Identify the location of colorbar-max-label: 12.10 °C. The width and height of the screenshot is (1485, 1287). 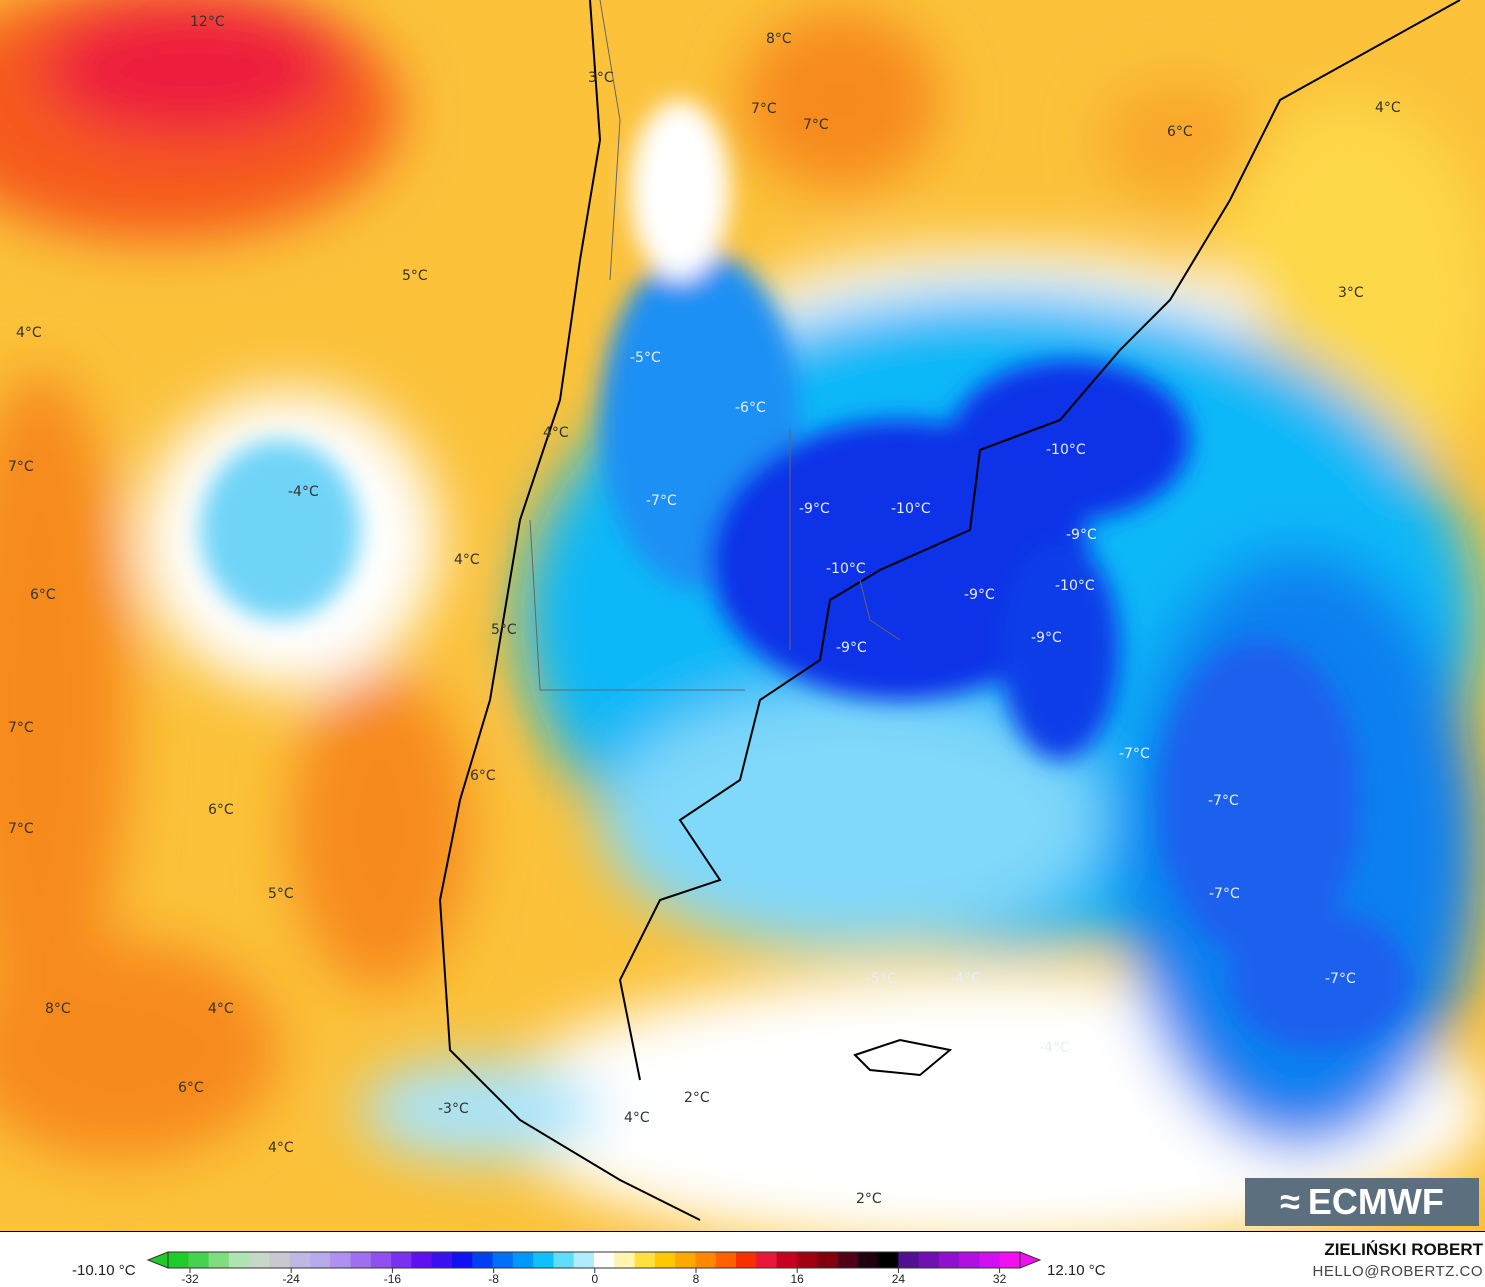
(1076, 1270).